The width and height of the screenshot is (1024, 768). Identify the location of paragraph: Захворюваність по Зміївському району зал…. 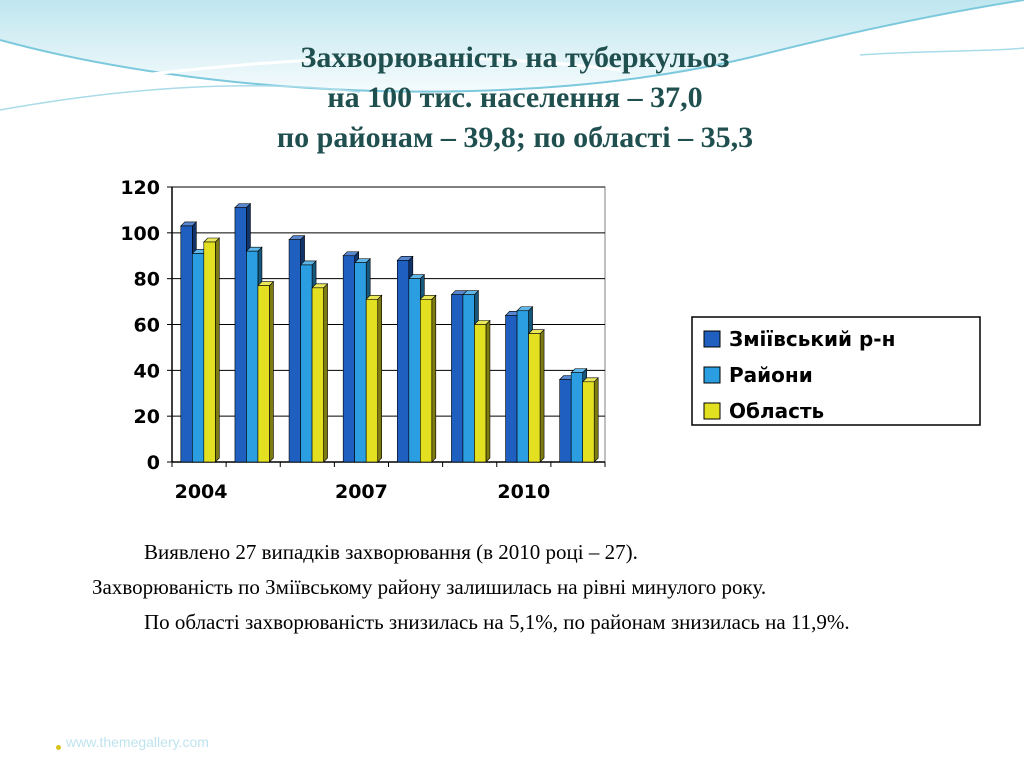
(429, 587).